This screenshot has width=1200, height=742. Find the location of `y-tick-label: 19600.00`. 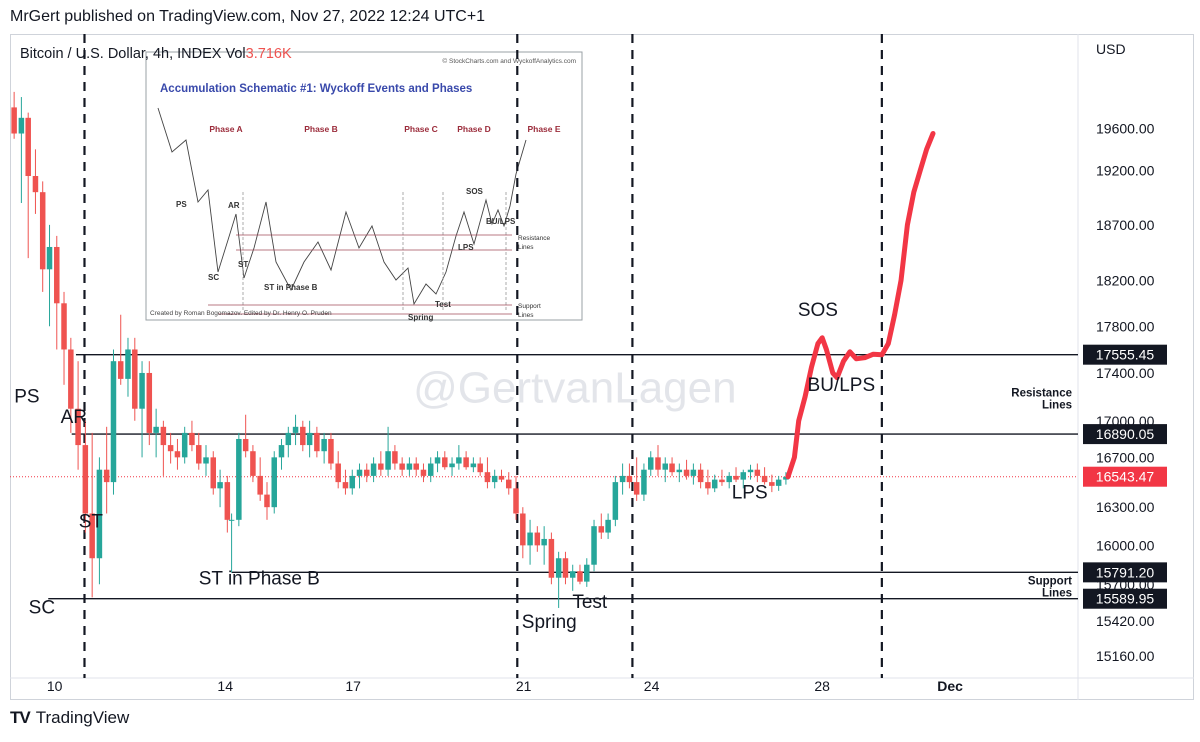

y-tick-label: 19600.00 is located at coordinates (1125, 128).